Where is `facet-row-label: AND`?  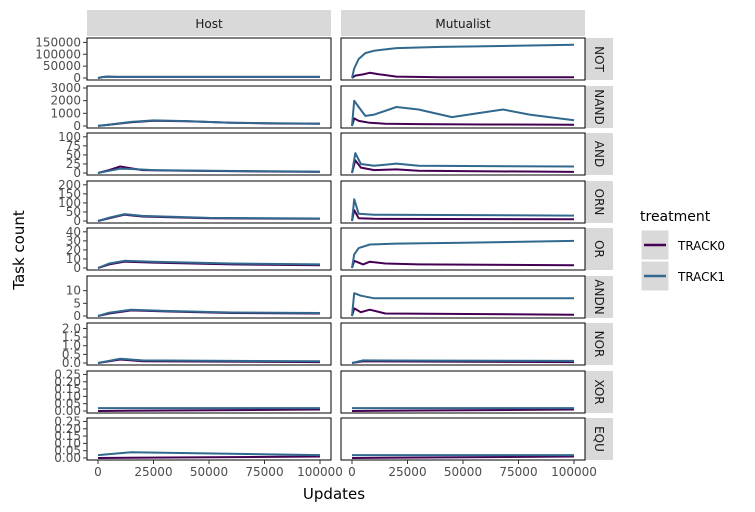
facet-row-label: AND is located at coordinates (599, 154).